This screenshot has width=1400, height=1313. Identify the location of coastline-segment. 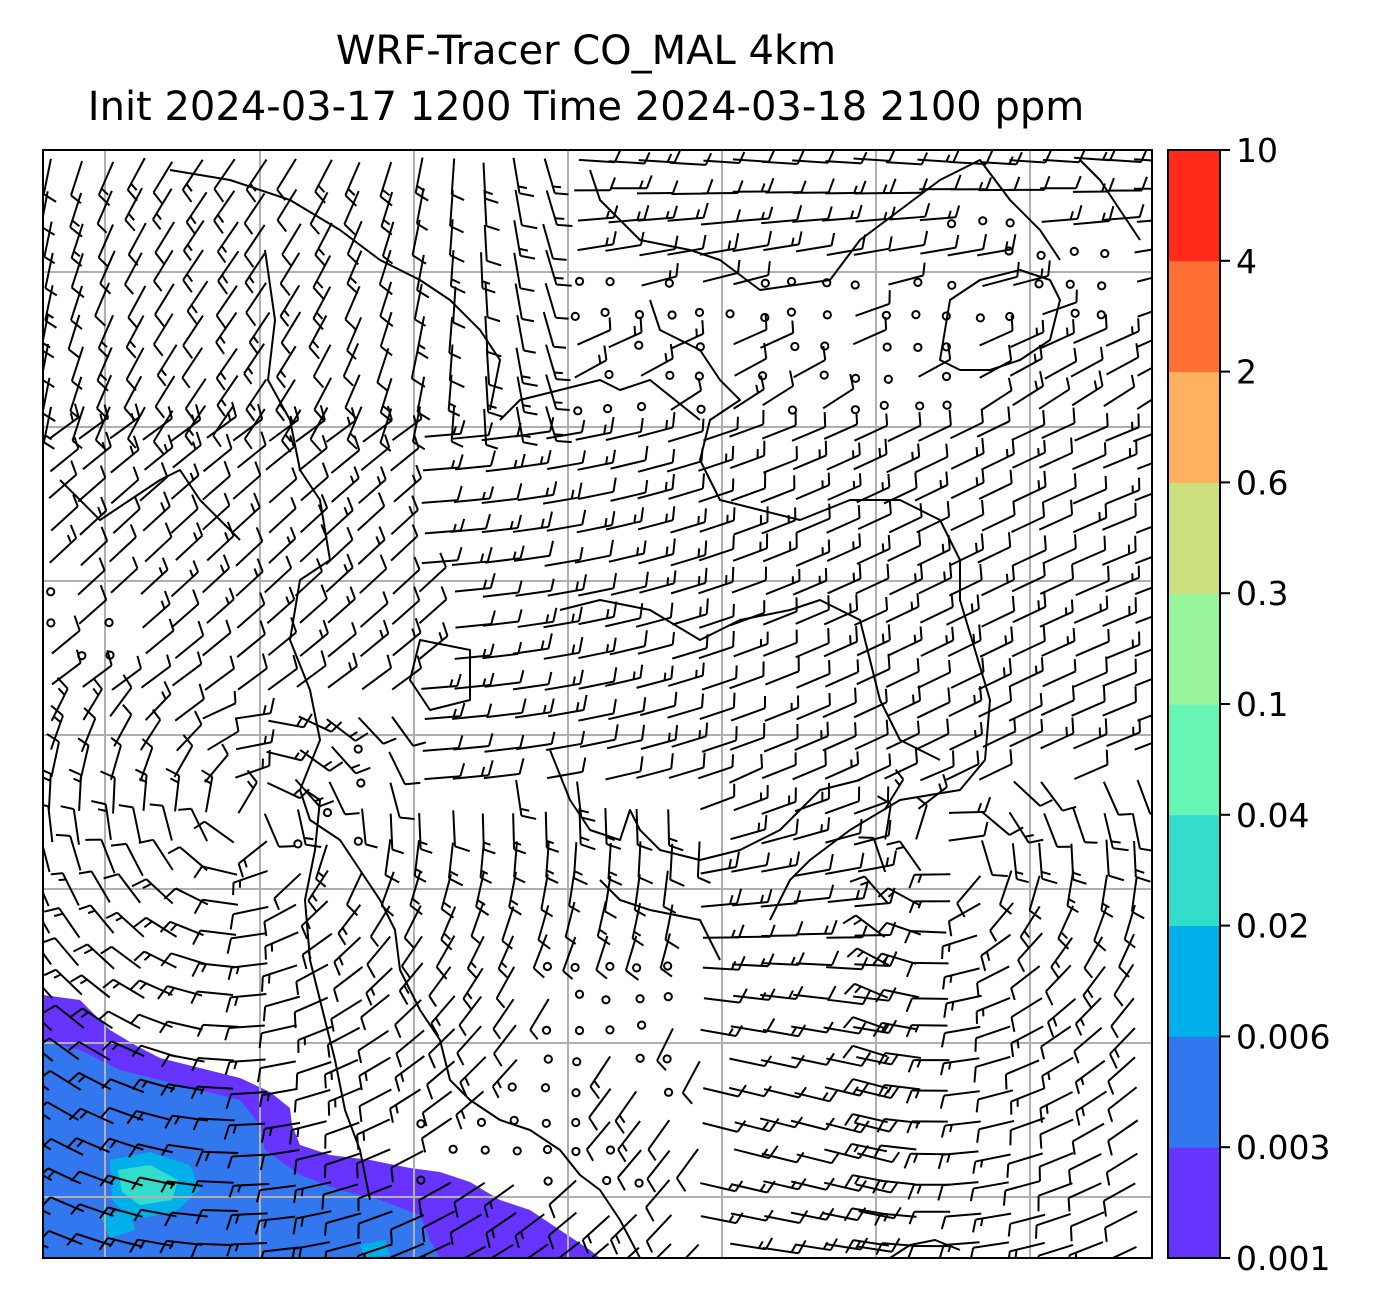
(335, 290).